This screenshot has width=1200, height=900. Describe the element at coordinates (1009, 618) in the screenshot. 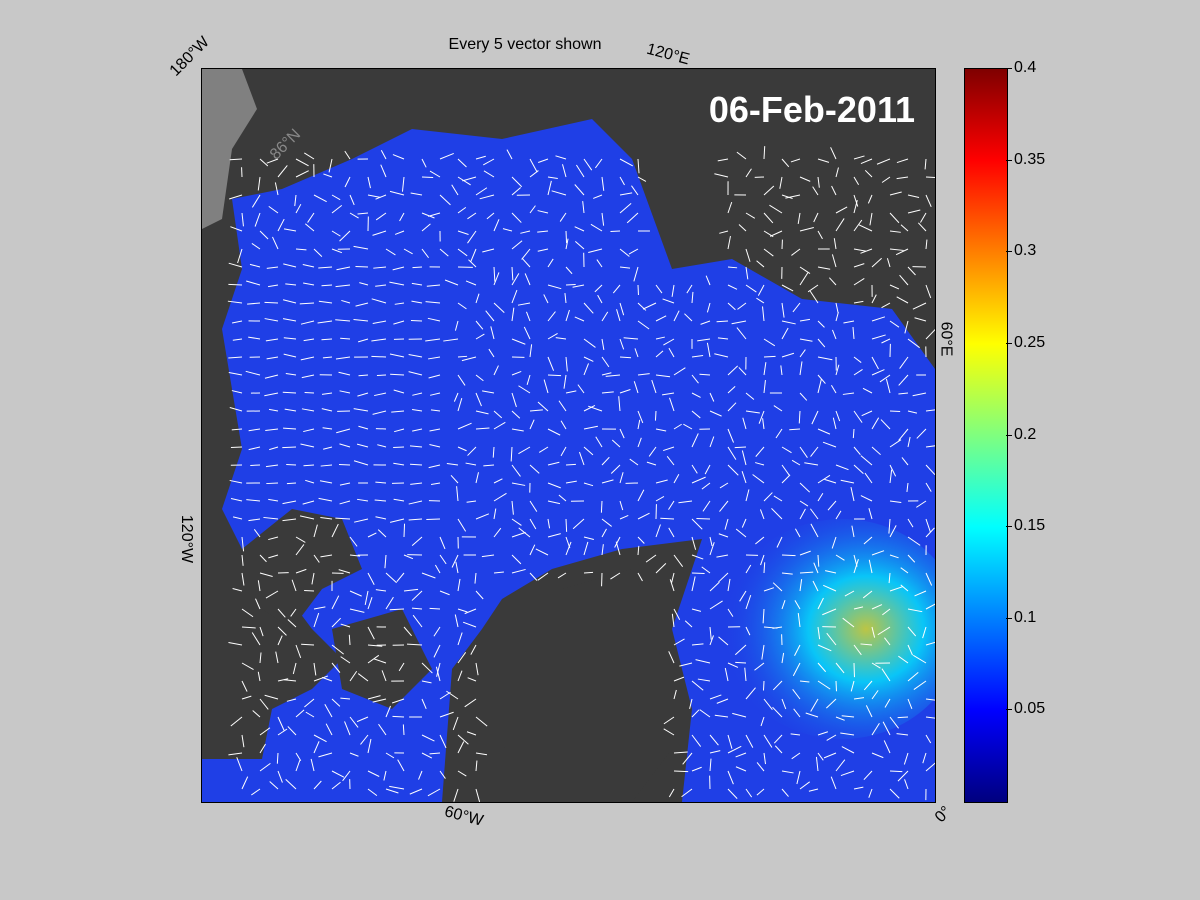

I see `colorbar-tick` at that location.